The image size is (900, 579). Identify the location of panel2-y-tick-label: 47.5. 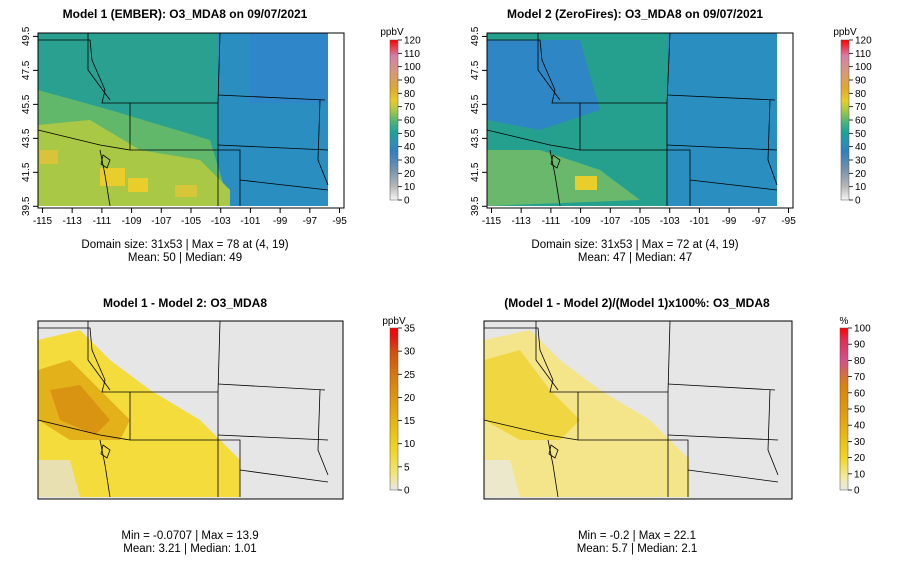
(475, 70).